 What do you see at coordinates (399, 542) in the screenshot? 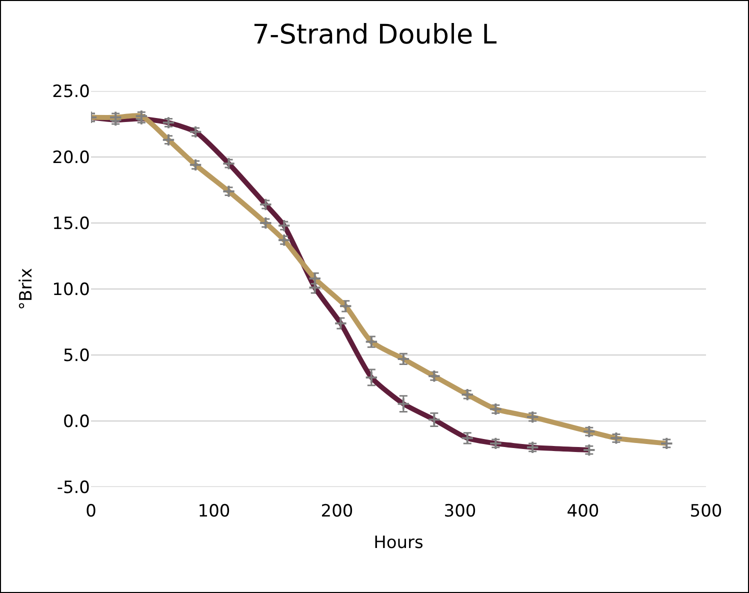
I see `x-axis-title: Hours` at bounding box center [399, 542].